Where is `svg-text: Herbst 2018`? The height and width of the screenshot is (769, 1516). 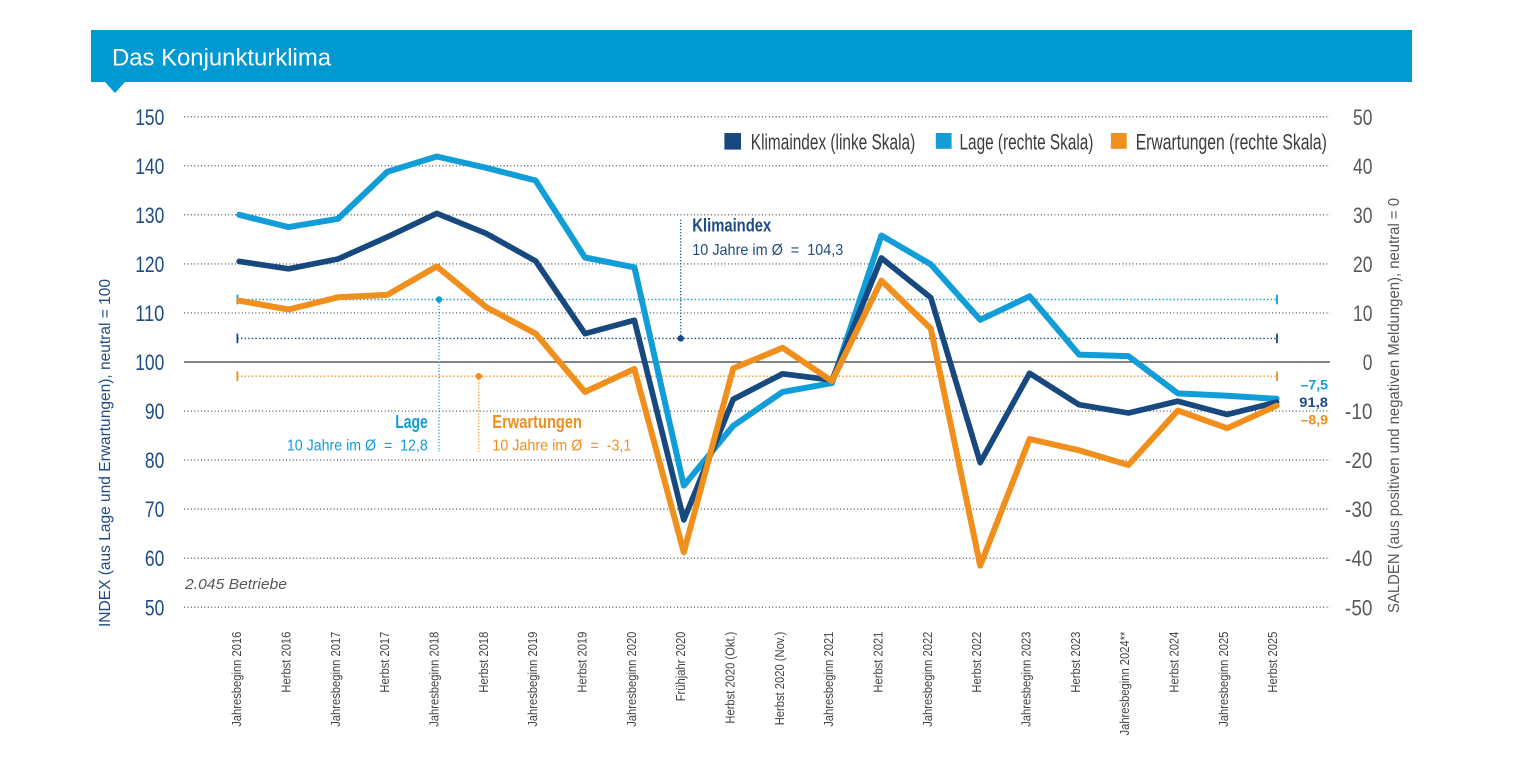 svg-text: Herbst 2018 is located at coordinates (484, 662).